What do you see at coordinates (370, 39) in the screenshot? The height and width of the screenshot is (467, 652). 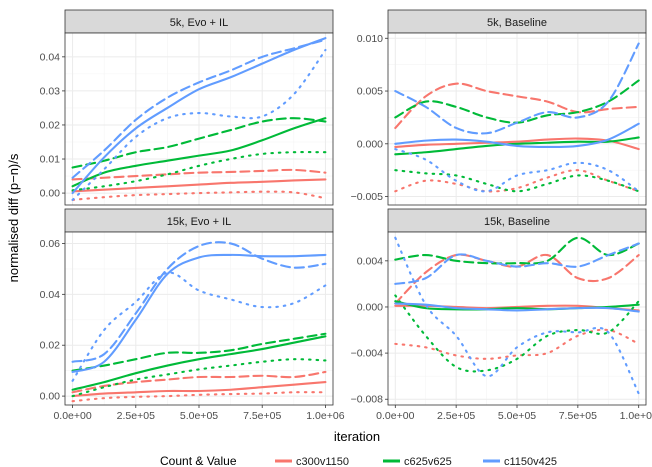 I see `y-tick-label: 0.010` at bounding box center [370, 39].